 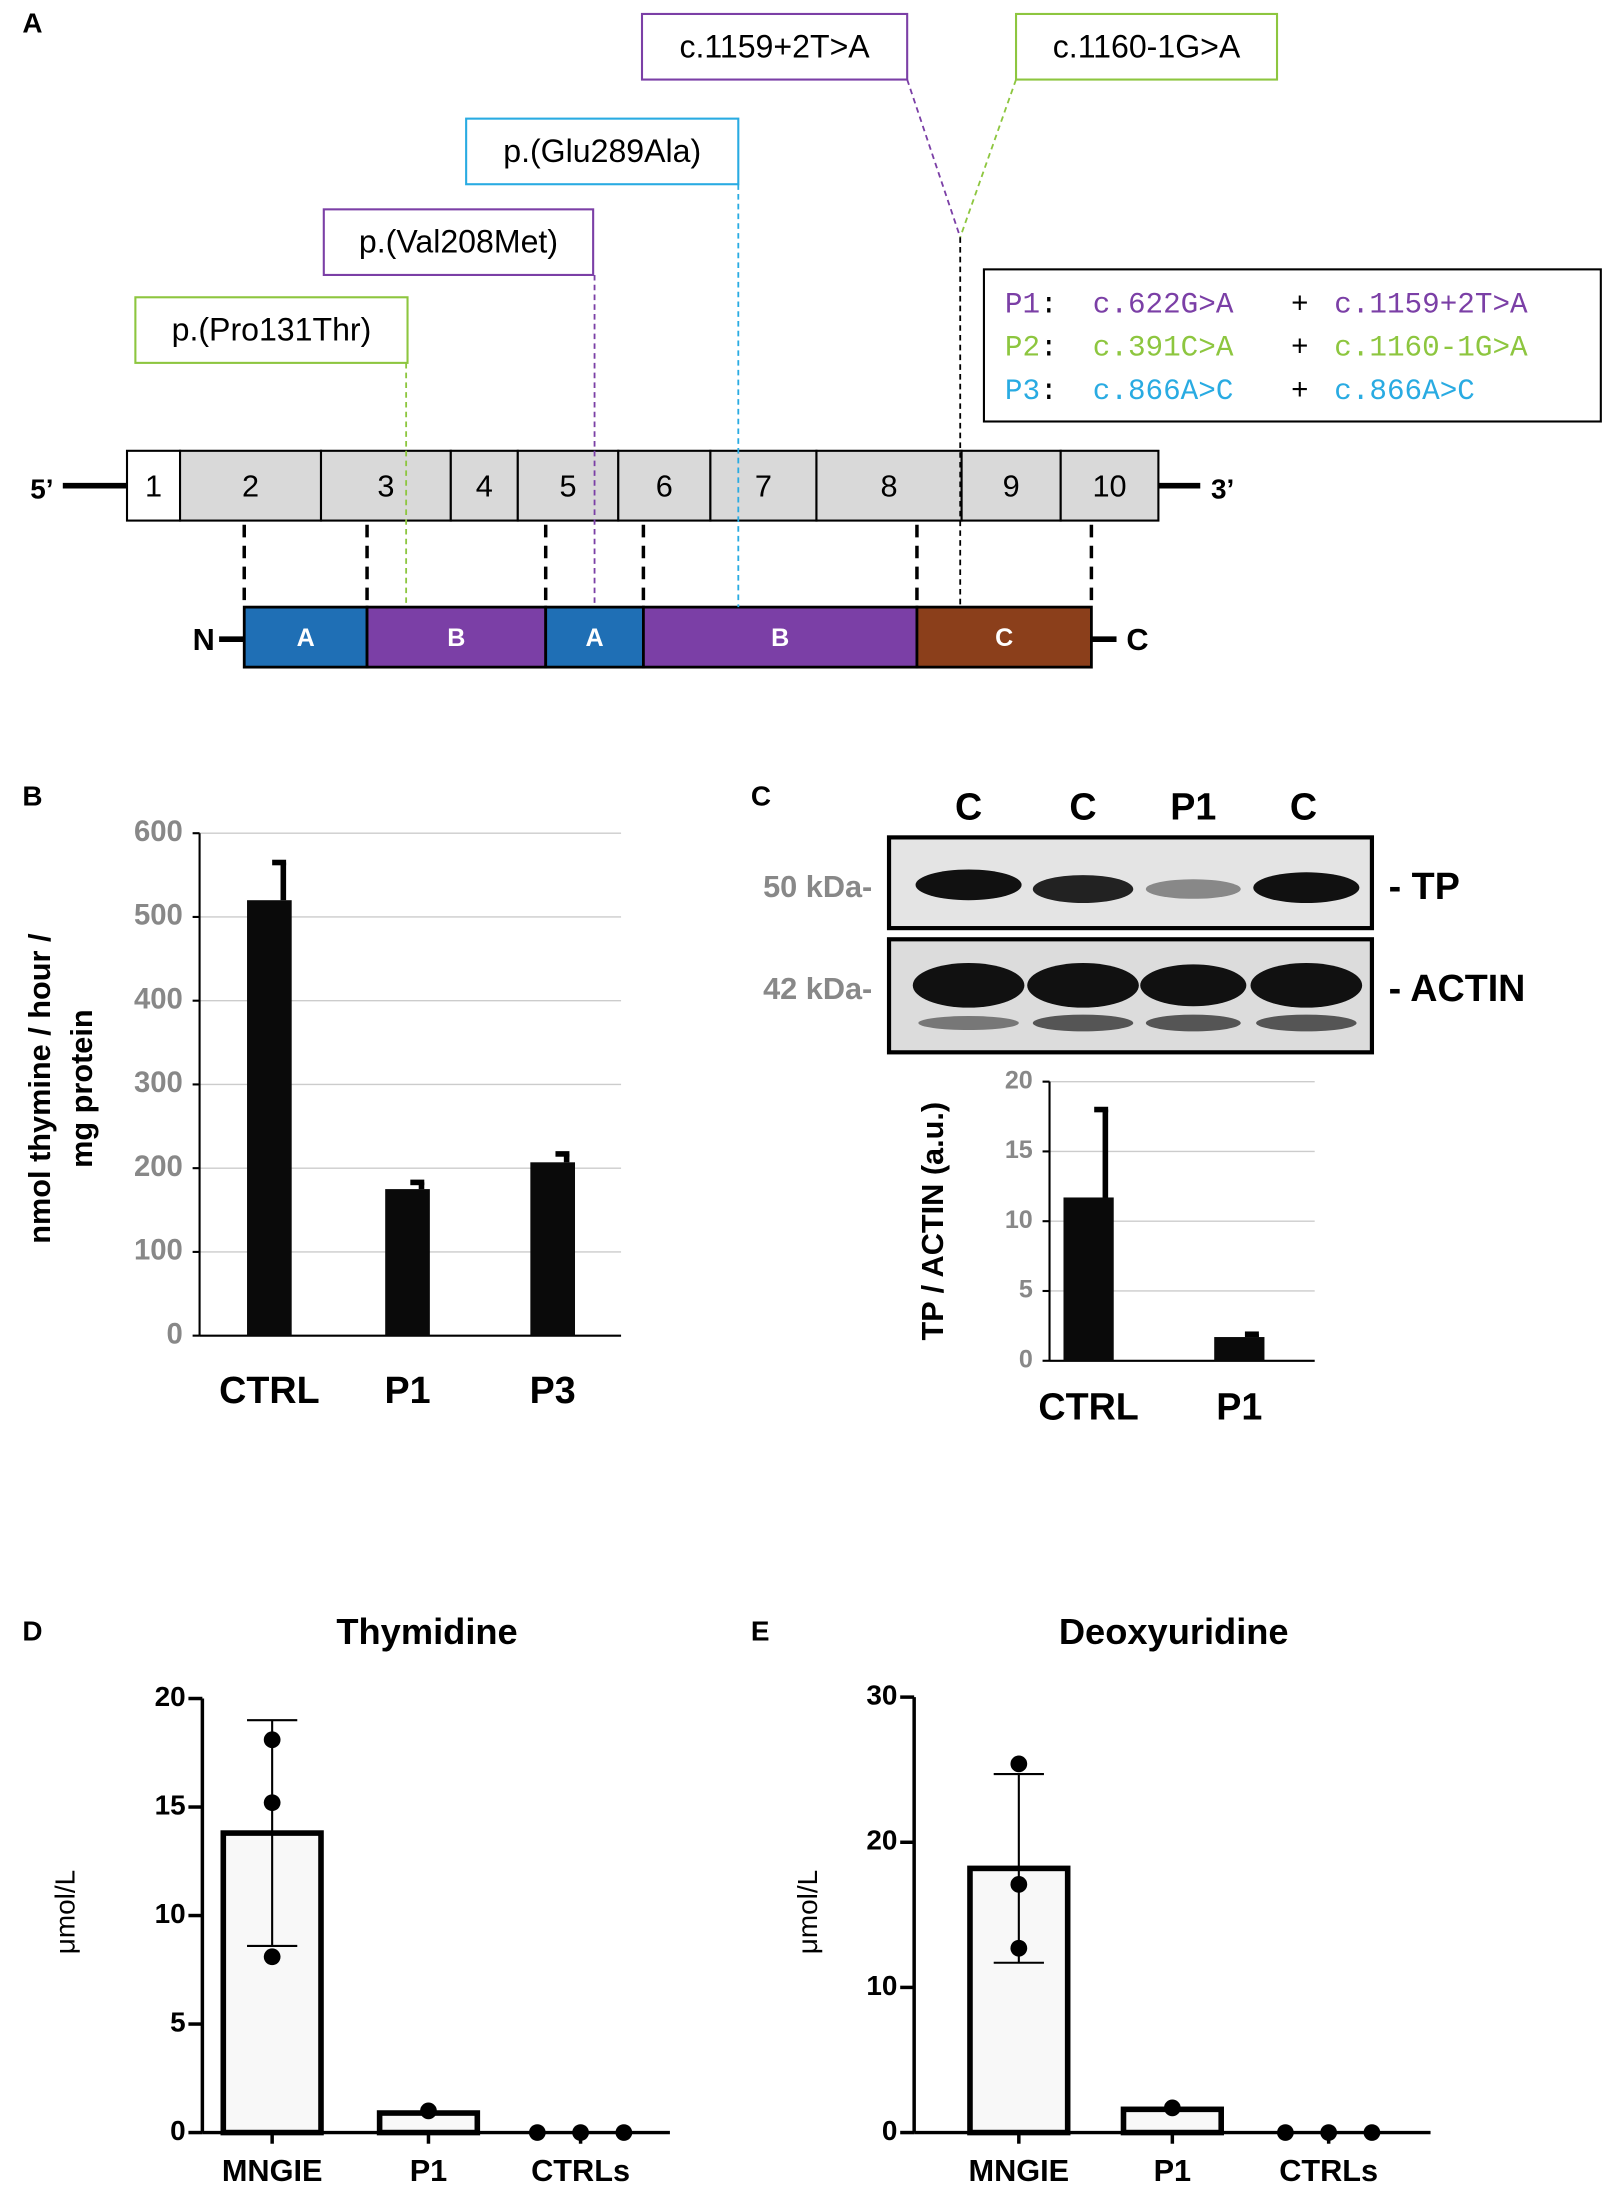 What do you see at coordinates (1222, 489) in the screenshot?
I see `three-prime: 3’` at bounding box center [1222, 489].